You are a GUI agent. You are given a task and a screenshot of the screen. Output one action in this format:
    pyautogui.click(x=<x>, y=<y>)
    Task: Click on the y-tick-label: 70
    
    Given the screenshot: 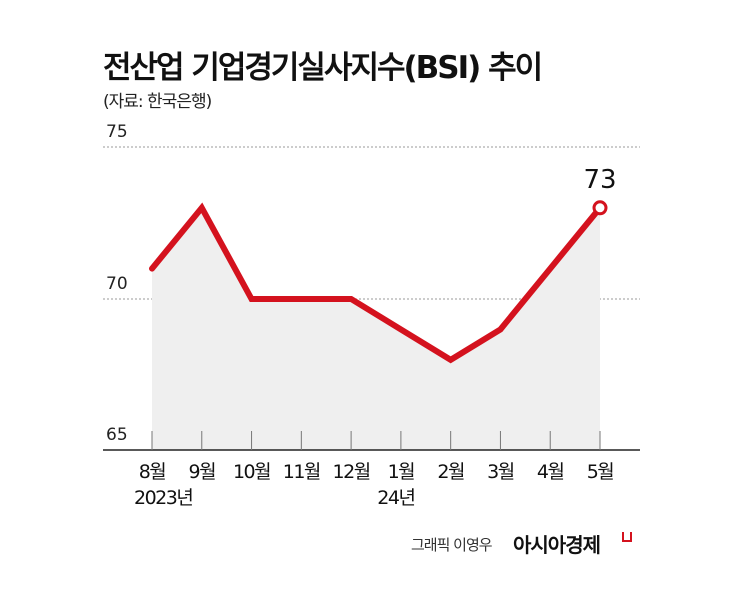 What is the action you would take?
    pyautogui.click(x=117, y=284)
    